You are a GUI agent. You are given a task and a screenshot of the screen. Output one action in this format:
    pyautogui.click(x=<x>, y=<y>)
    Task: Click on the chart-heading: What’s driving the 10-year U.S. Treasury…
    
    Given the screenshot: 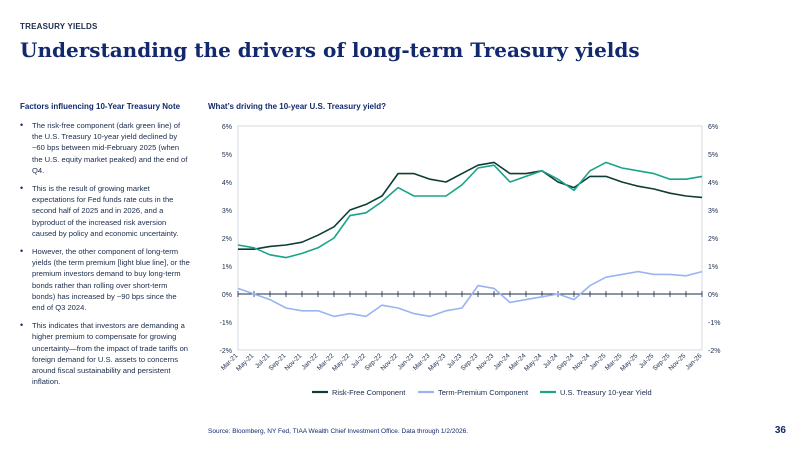 What is the action you would take?
    pyautogui.click(x=297, y=106)
    